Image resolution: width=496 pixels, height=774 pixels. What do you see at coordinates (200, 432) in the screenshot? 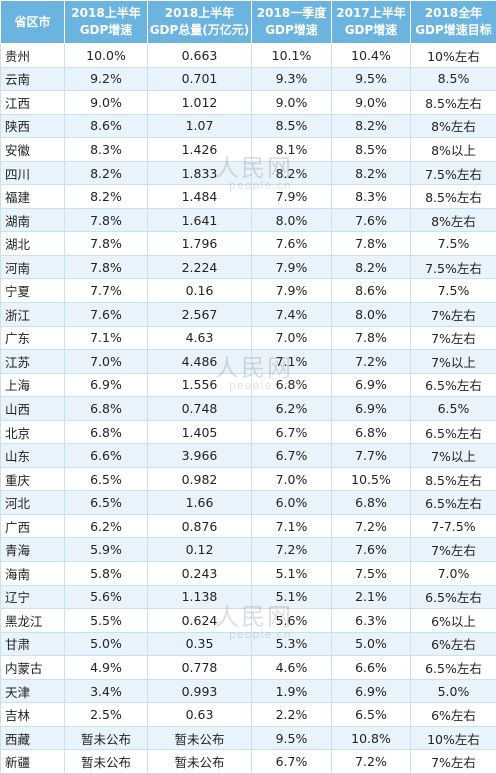
I see `value-cell: 1.405` at bounding box center [200, 432].